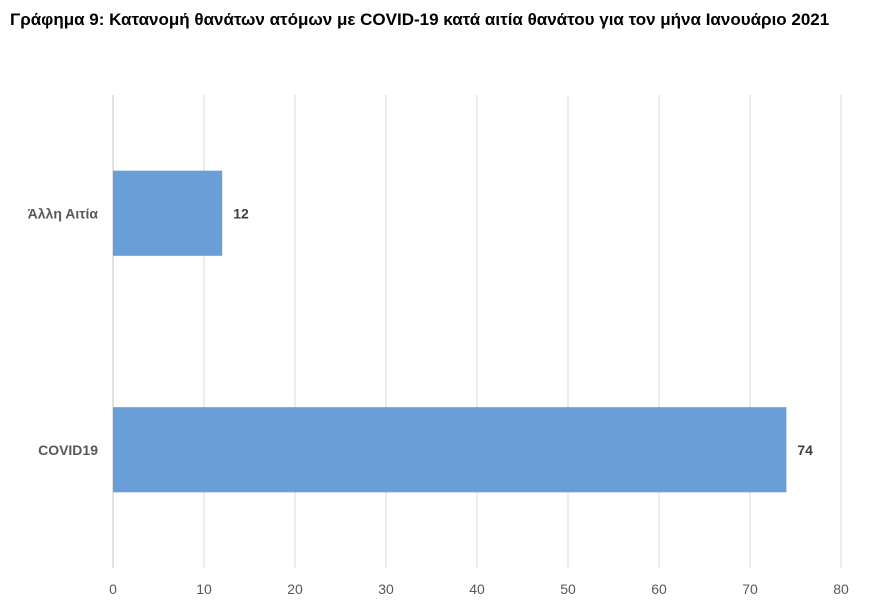  I want to click on x-tick-label: 10, so click(204, 589).